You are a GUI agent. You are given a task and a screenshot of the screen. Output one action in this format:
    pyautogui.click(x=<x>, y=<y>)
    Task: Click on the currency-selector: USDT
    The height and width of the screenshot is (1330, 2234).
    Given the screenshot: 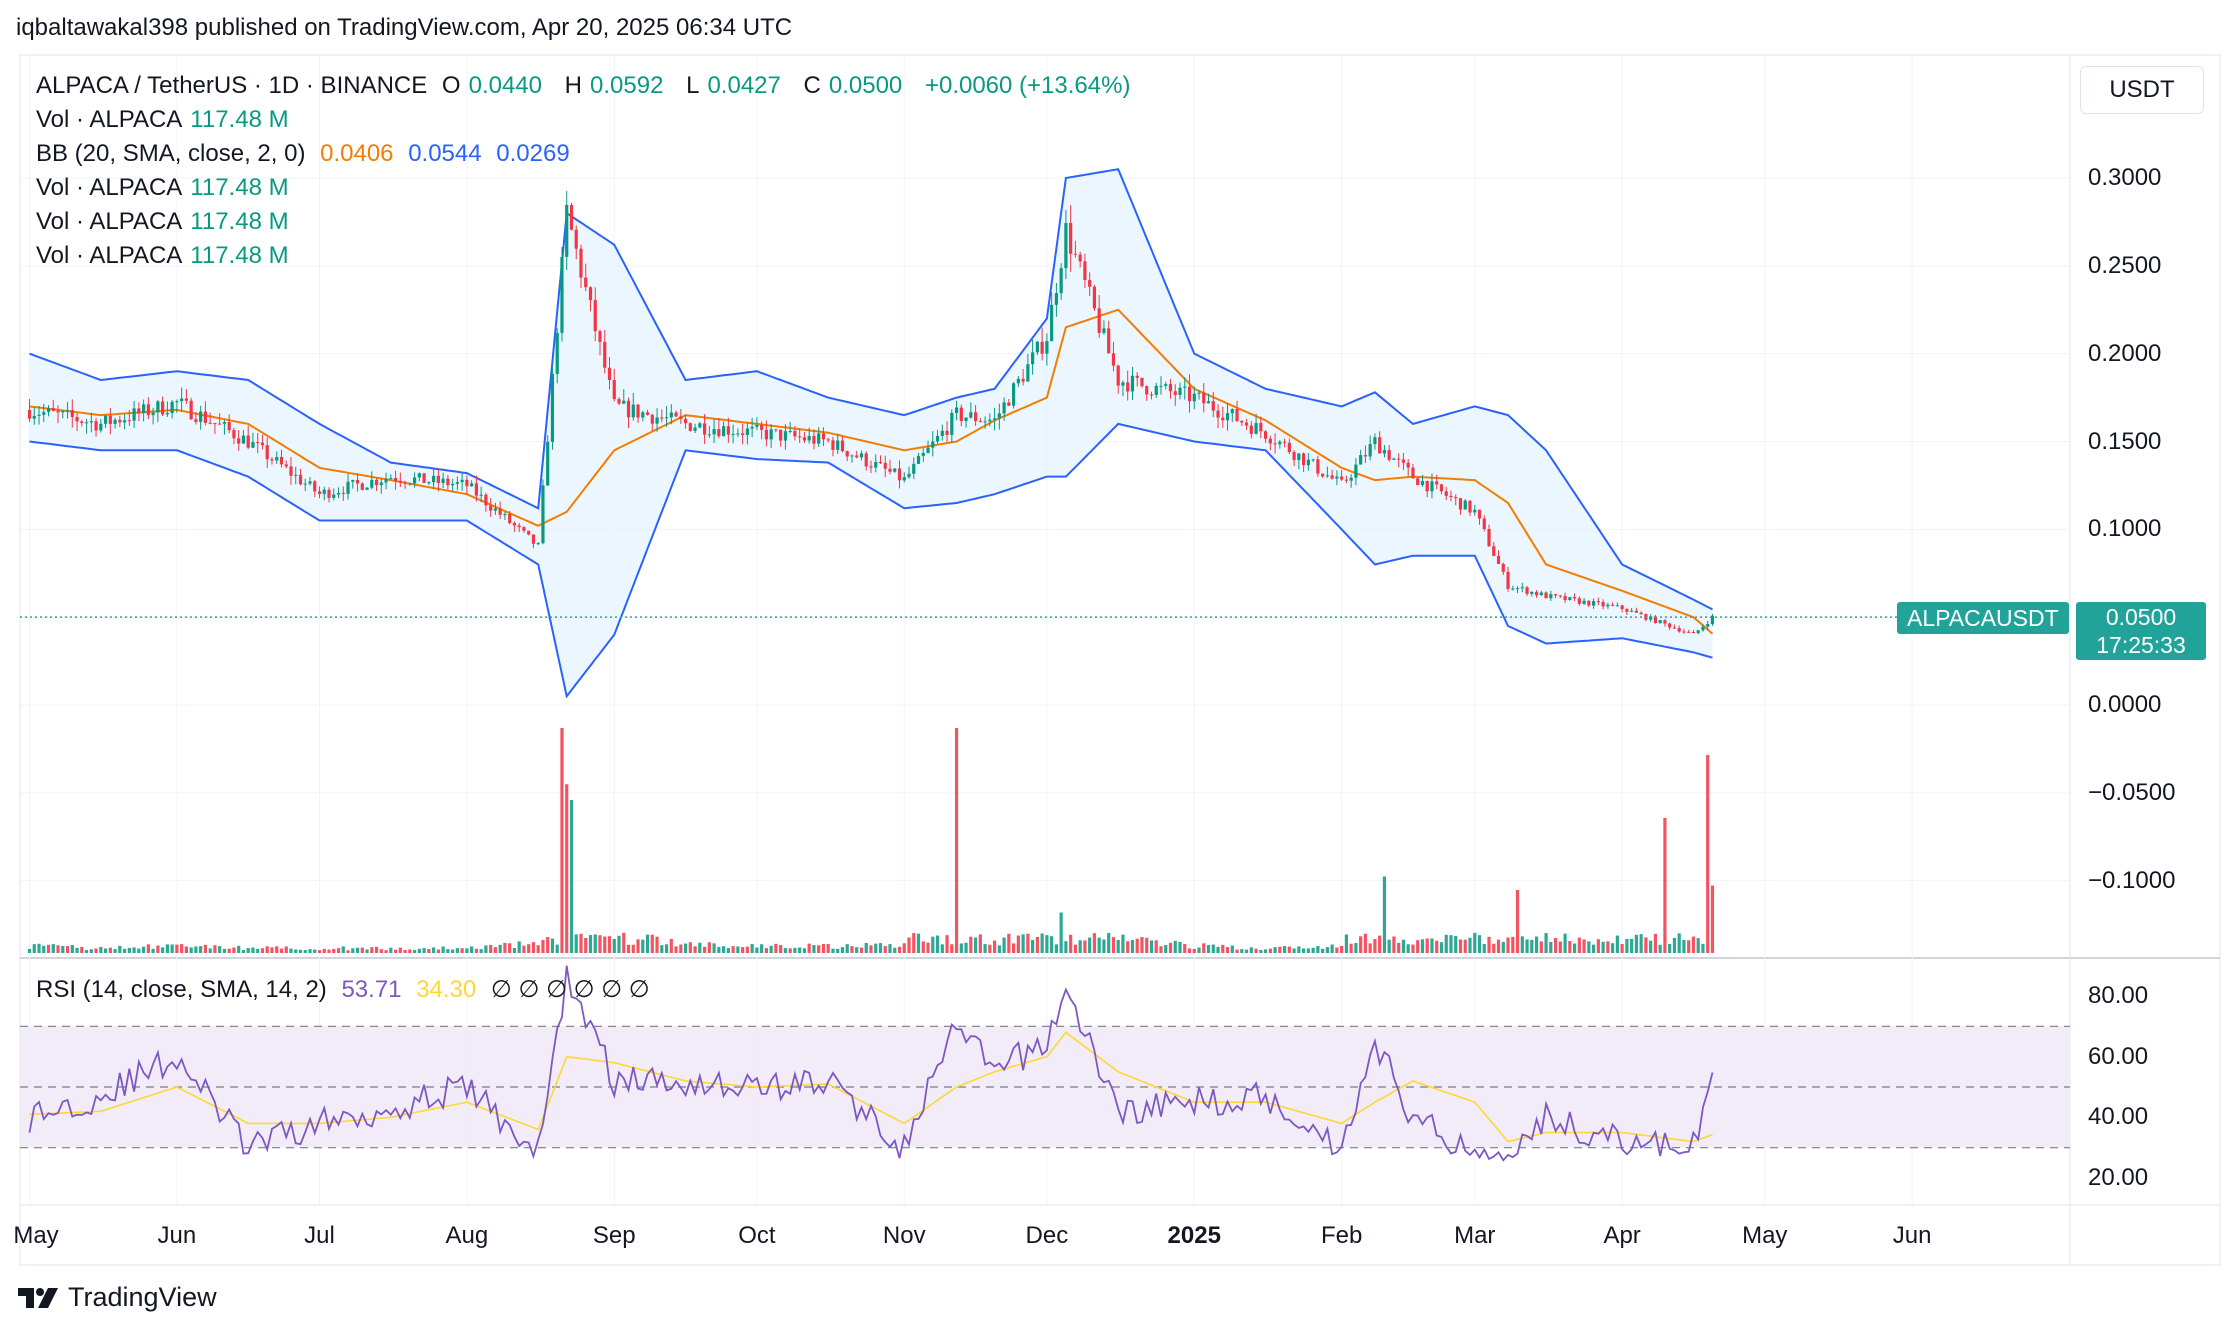 What is the action you would take?
    pyautogui.click(x=2142, y=90)
    